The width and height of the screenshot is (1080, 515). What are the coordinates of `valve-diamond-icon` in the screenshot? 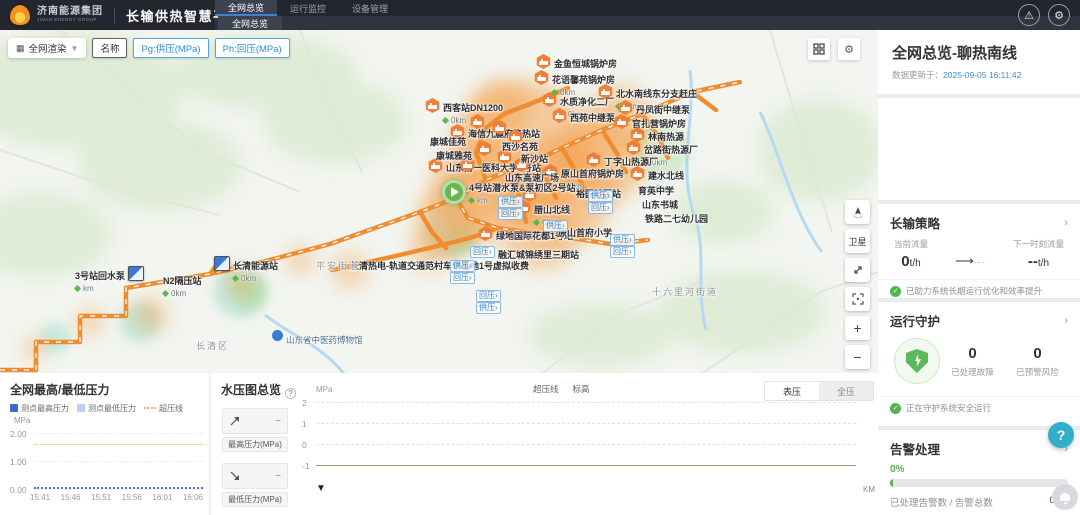 It's located at (445, 120).